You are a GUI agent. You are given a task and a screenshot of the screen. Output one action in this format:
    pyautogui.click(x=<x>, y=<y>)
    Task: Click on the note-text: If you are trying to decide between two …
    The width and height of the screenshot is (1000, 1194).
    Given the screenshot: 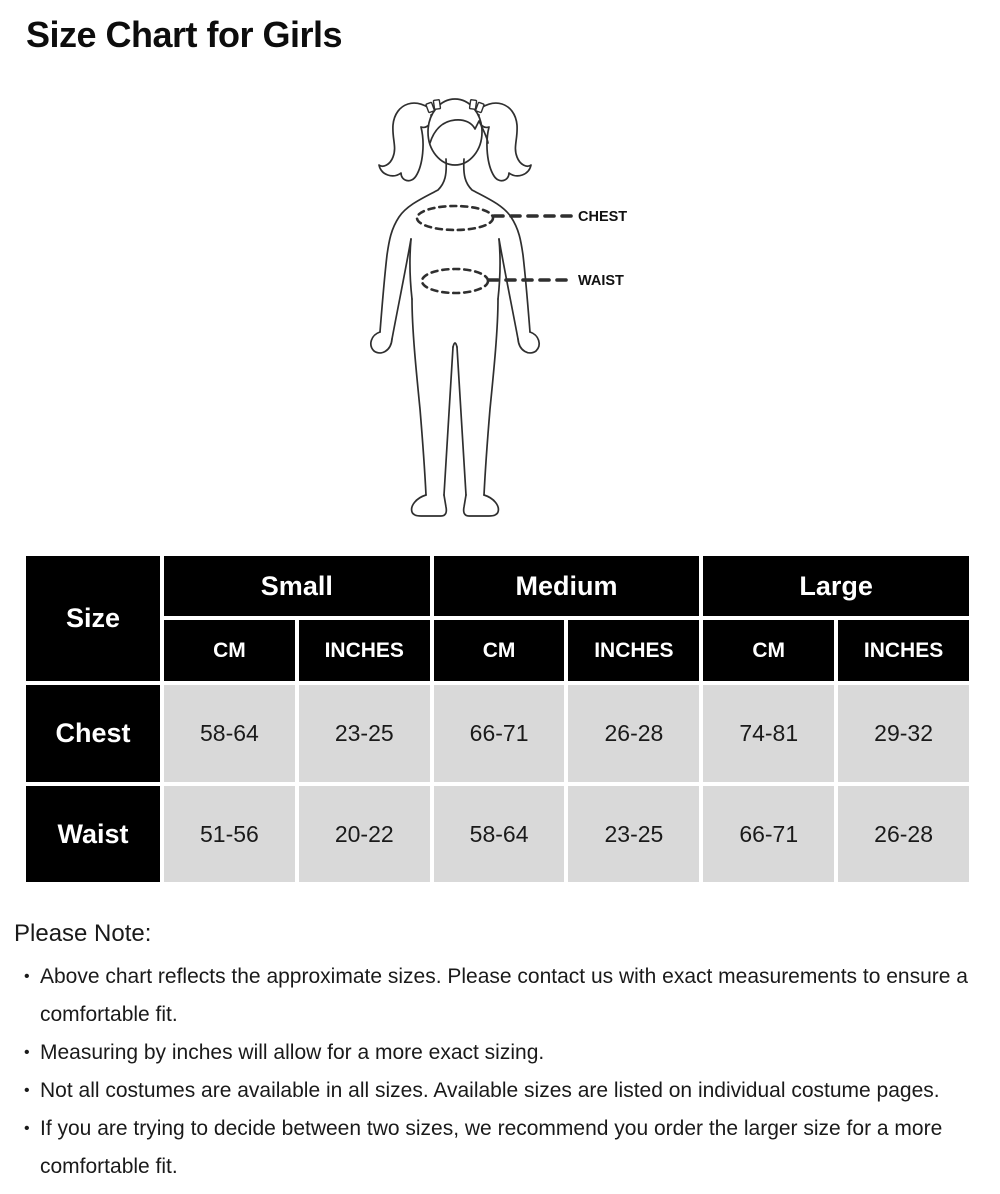 What is the action you would take?
    pyautogui.click(x=491, y=1147)
    